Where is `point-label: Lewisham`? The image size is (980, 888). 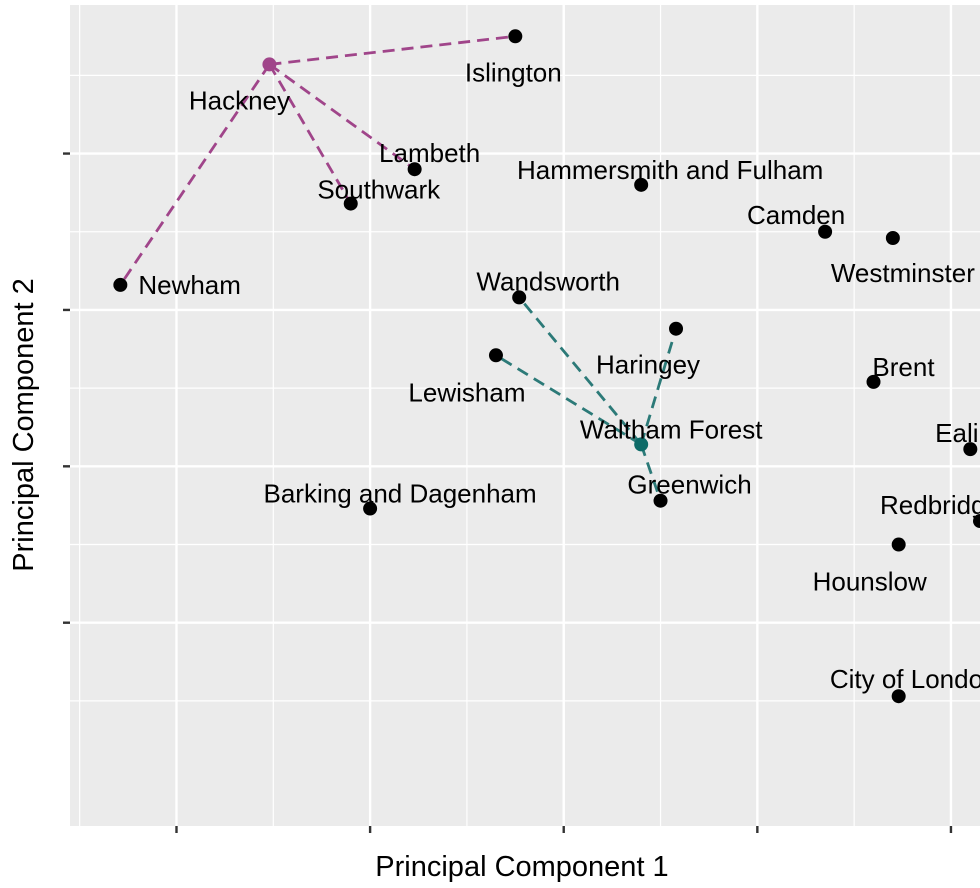
point-label: Lewisham is located at coordinates (466, 392).